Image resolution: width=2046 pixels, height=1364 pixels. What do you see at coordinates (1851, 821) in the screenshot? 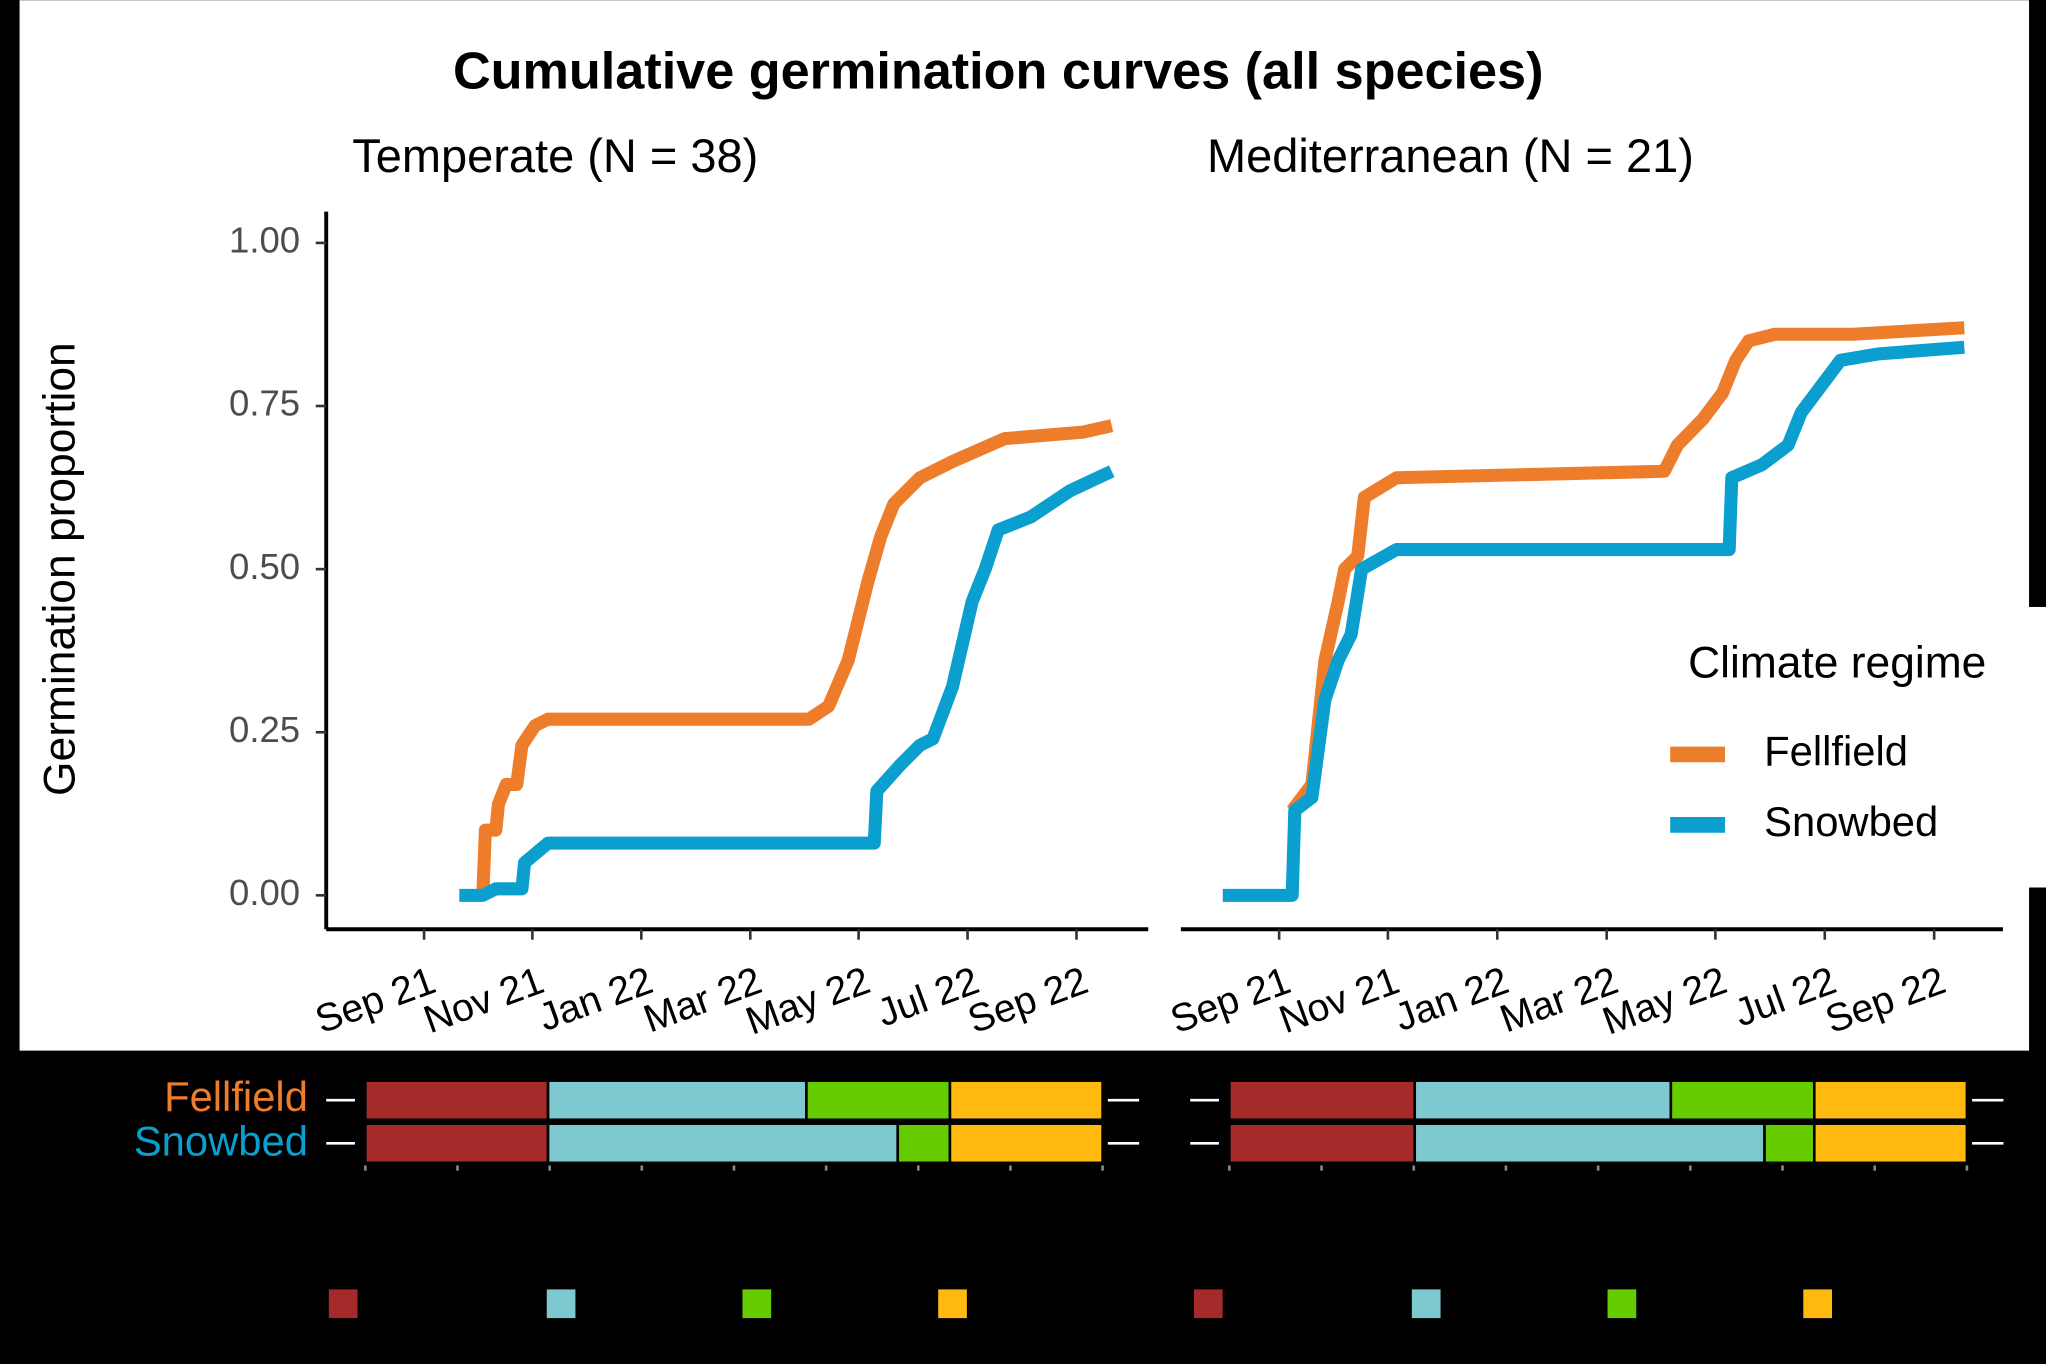
I see `legend-label: Snowbed` at bounding box center [1851, 821].